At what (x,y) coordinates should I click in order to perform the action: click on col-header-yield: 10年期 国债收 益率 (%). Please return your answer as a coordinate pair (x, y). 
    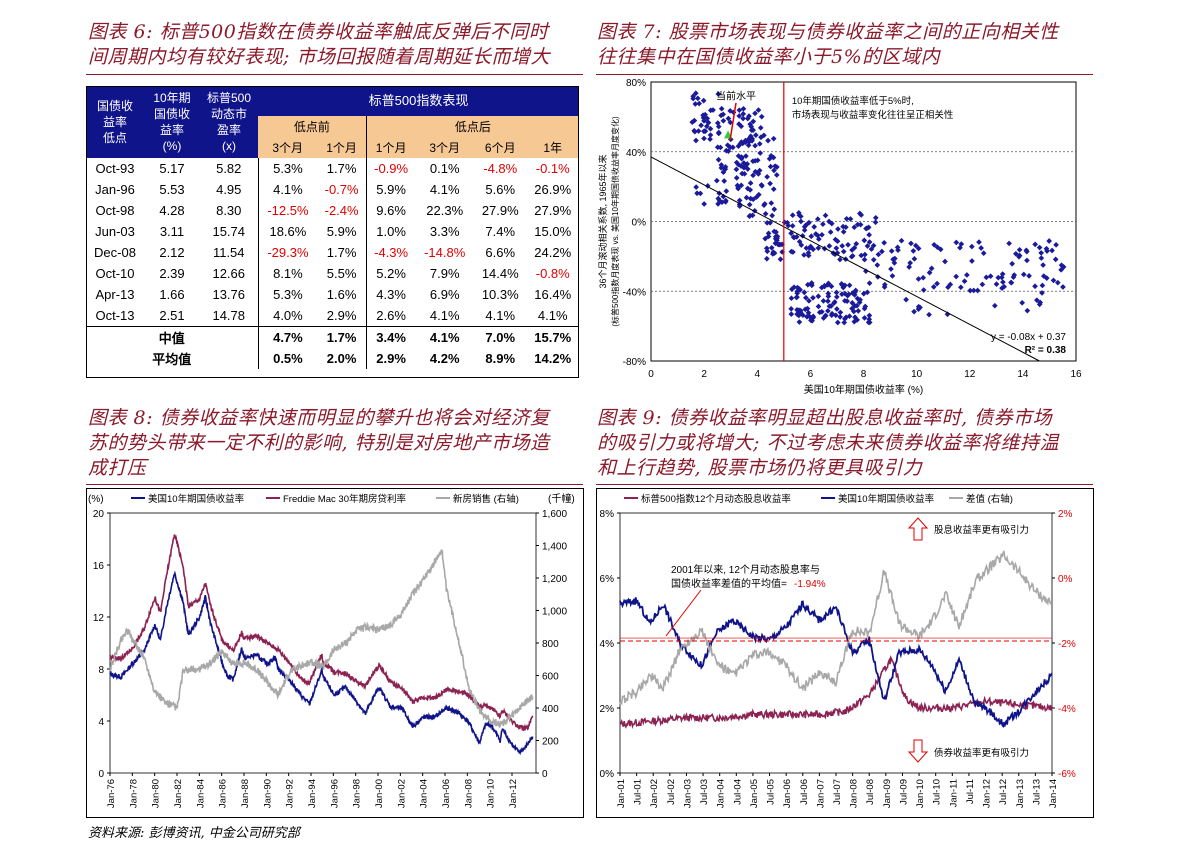
    Looking at the image, I should click on (172, 122).